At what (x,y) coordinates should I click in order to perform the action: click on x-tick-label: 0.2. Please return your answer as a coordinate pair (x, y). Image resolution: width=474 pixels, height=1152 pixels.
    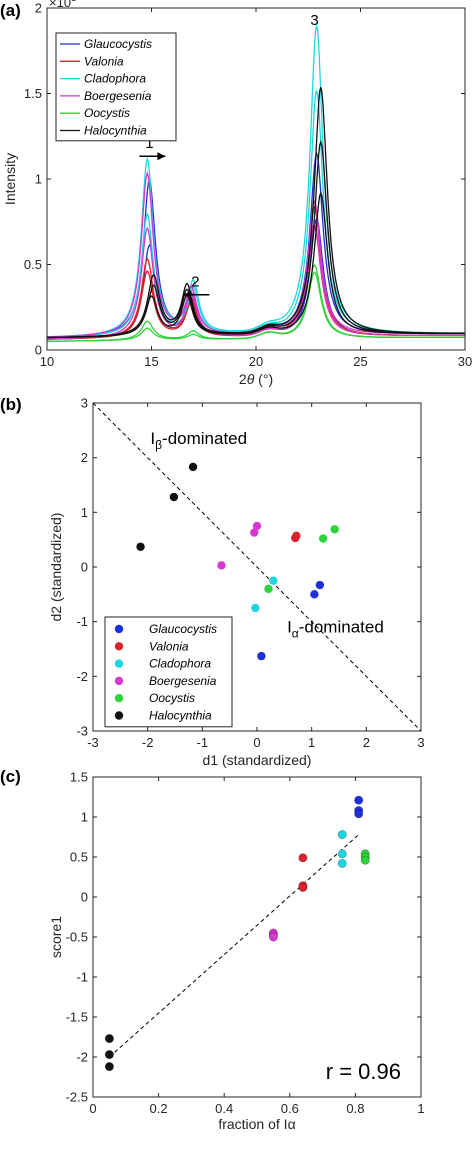
    Looking at the image, I should click on (159, 1108).